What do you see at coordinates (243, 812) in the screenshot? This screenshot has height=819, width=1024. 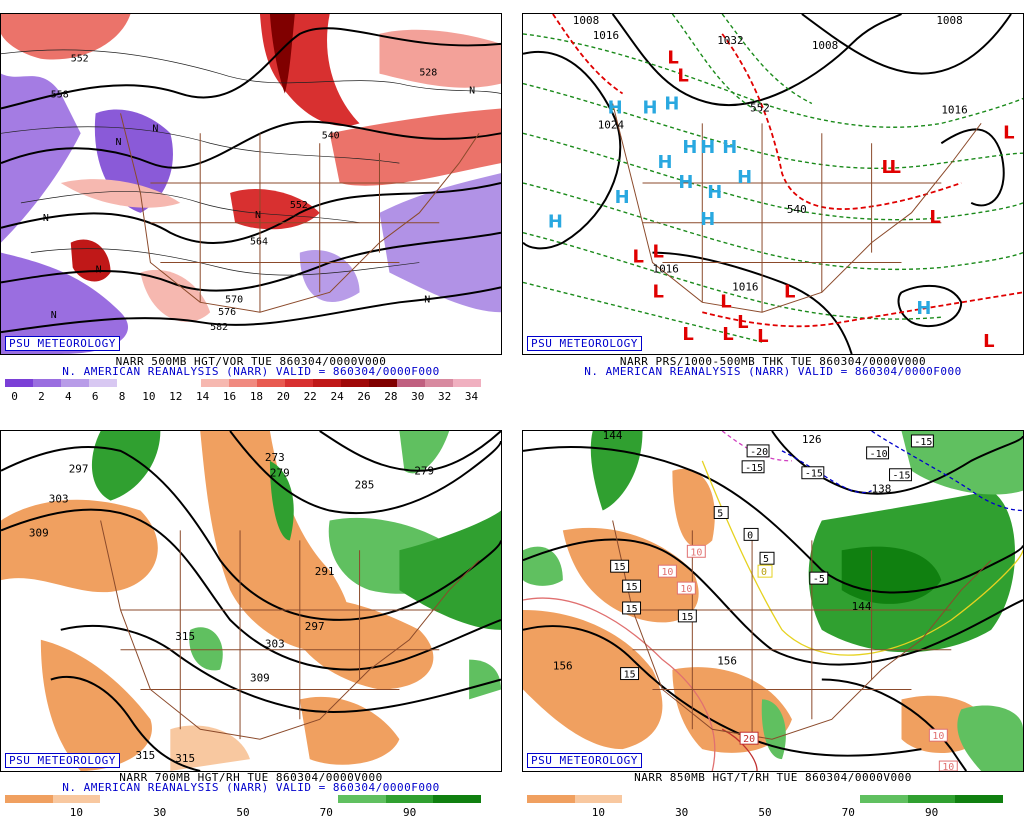 I see `colorbar-tick-label: 50` at bounding box center [243, 812].